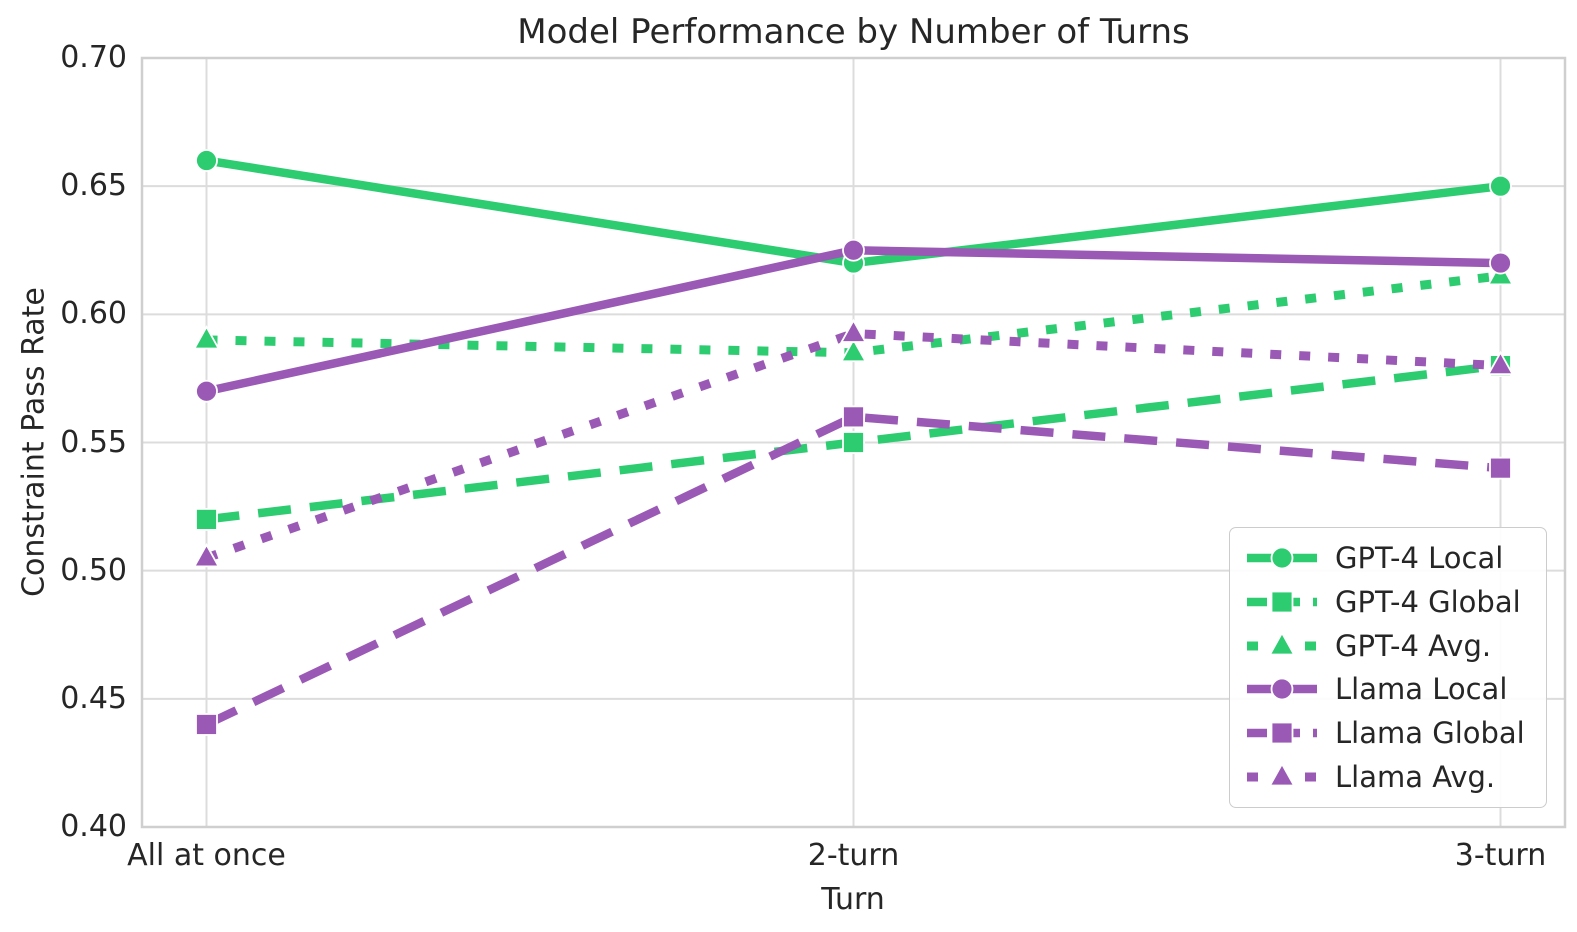  What do you see at coordinates (1415, 777) in the screenshot?
I see `legend-label-llama-avg: Llama Avg.` at bounding box center [1415, 777].